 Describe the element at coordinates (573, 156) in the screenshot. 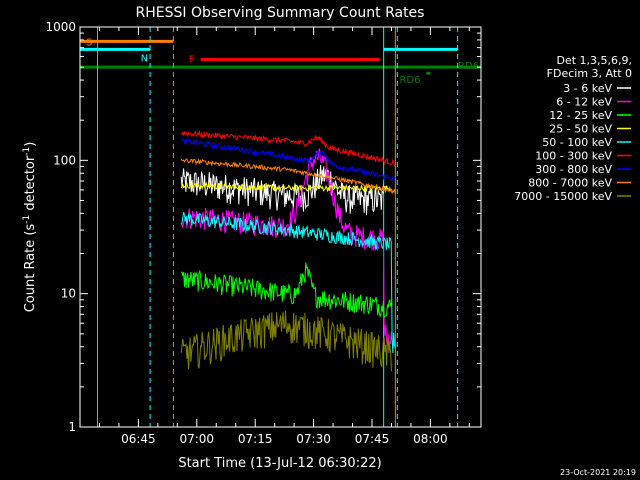

I see `legend-entry-label: 100 - 300 keV` at that location.